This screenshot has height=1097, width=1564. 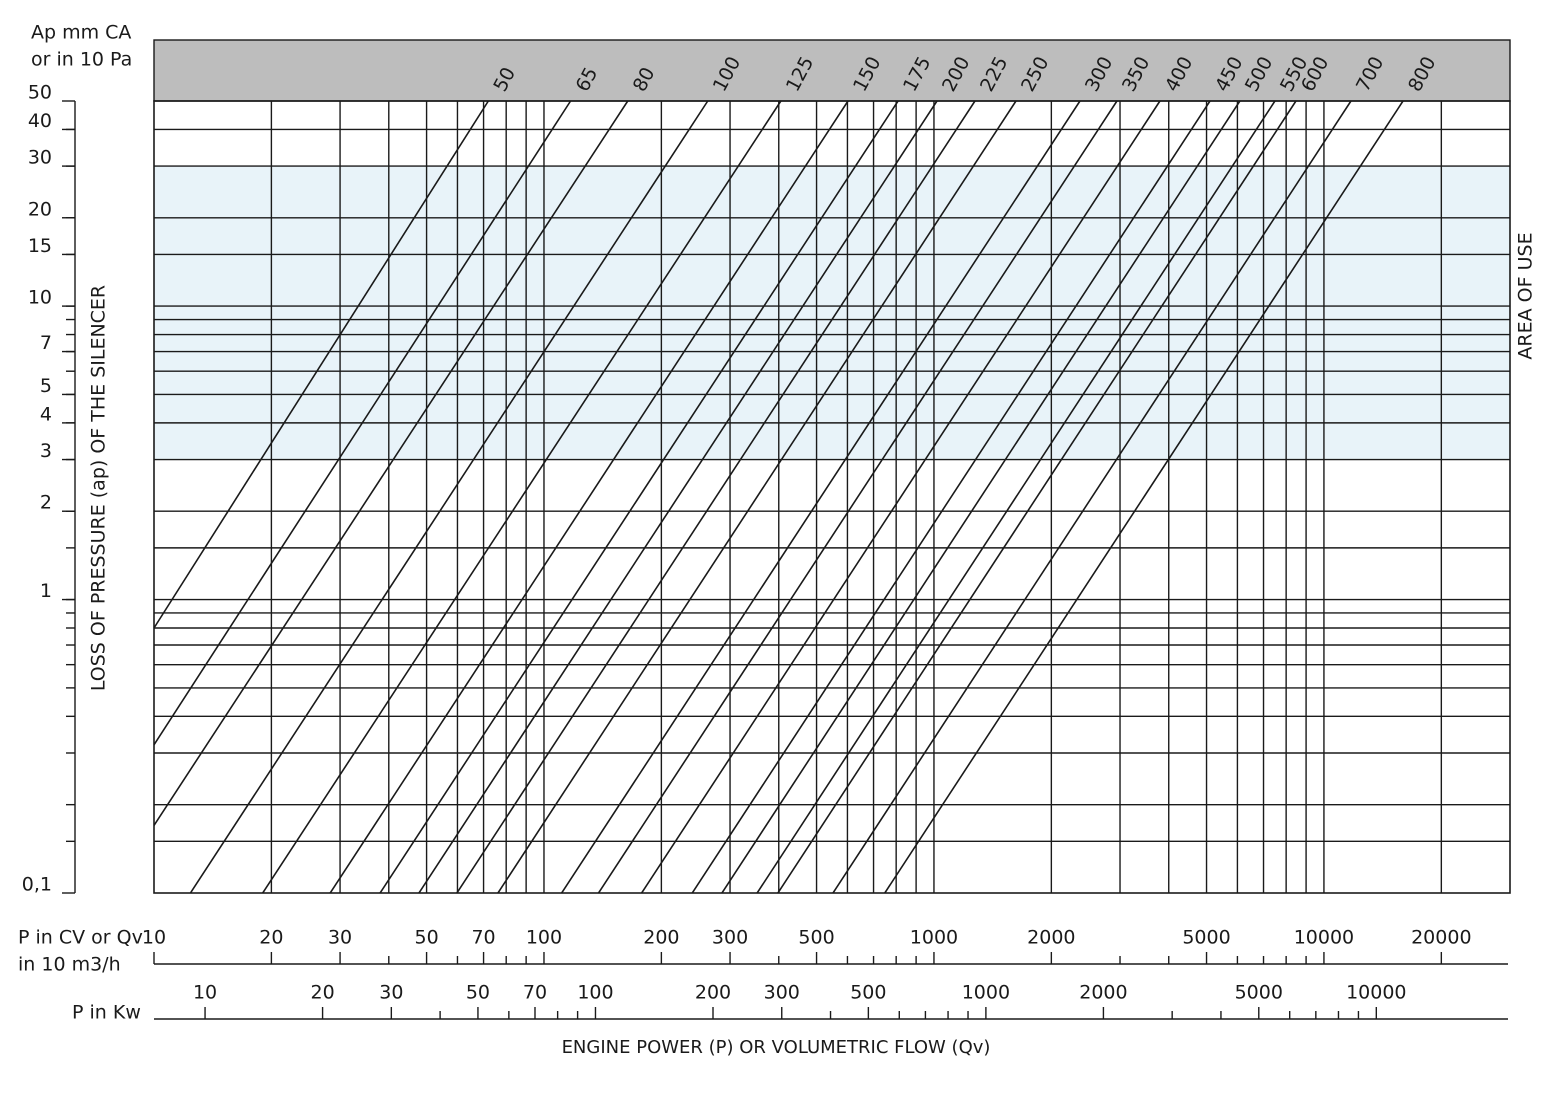 What do you see at coordinates (80, 938) in the screenshot?
I see `x-label: P in CV or Qv` at bounding box center [80, 938].